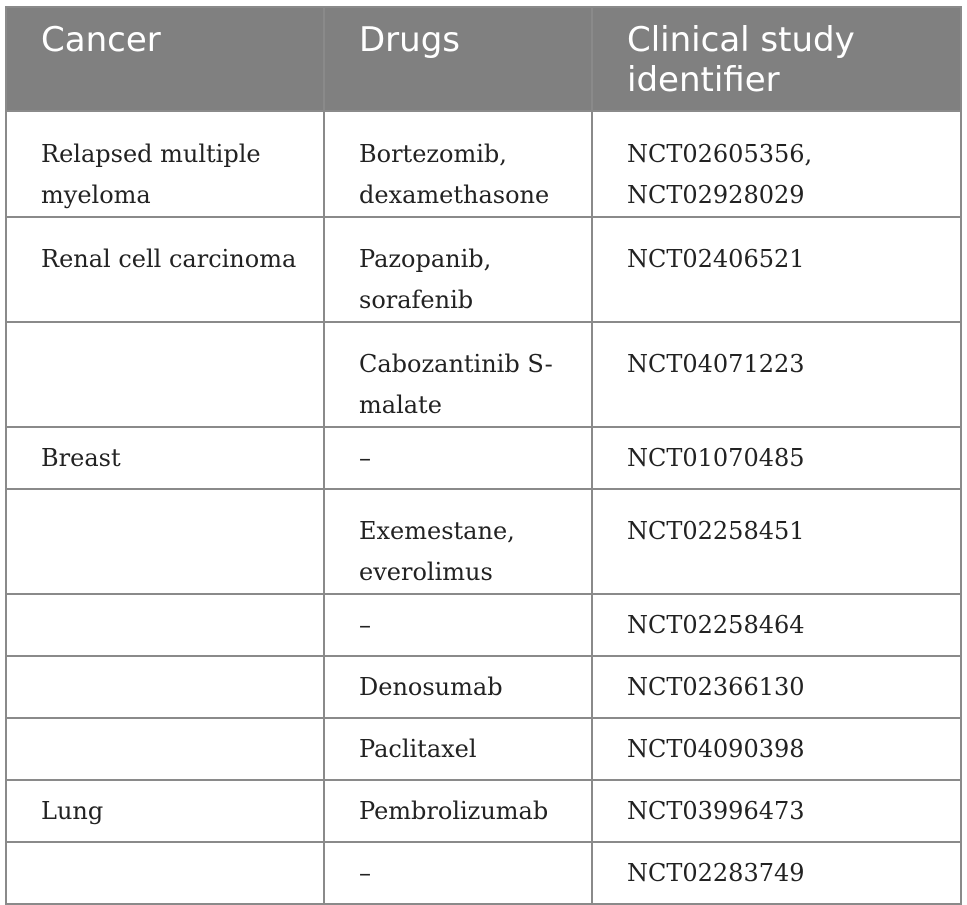 The width and height of the screenshot is (967, 905). I want to click on cell-drugs: Cabozantinib S-malate, so click(458, 374).